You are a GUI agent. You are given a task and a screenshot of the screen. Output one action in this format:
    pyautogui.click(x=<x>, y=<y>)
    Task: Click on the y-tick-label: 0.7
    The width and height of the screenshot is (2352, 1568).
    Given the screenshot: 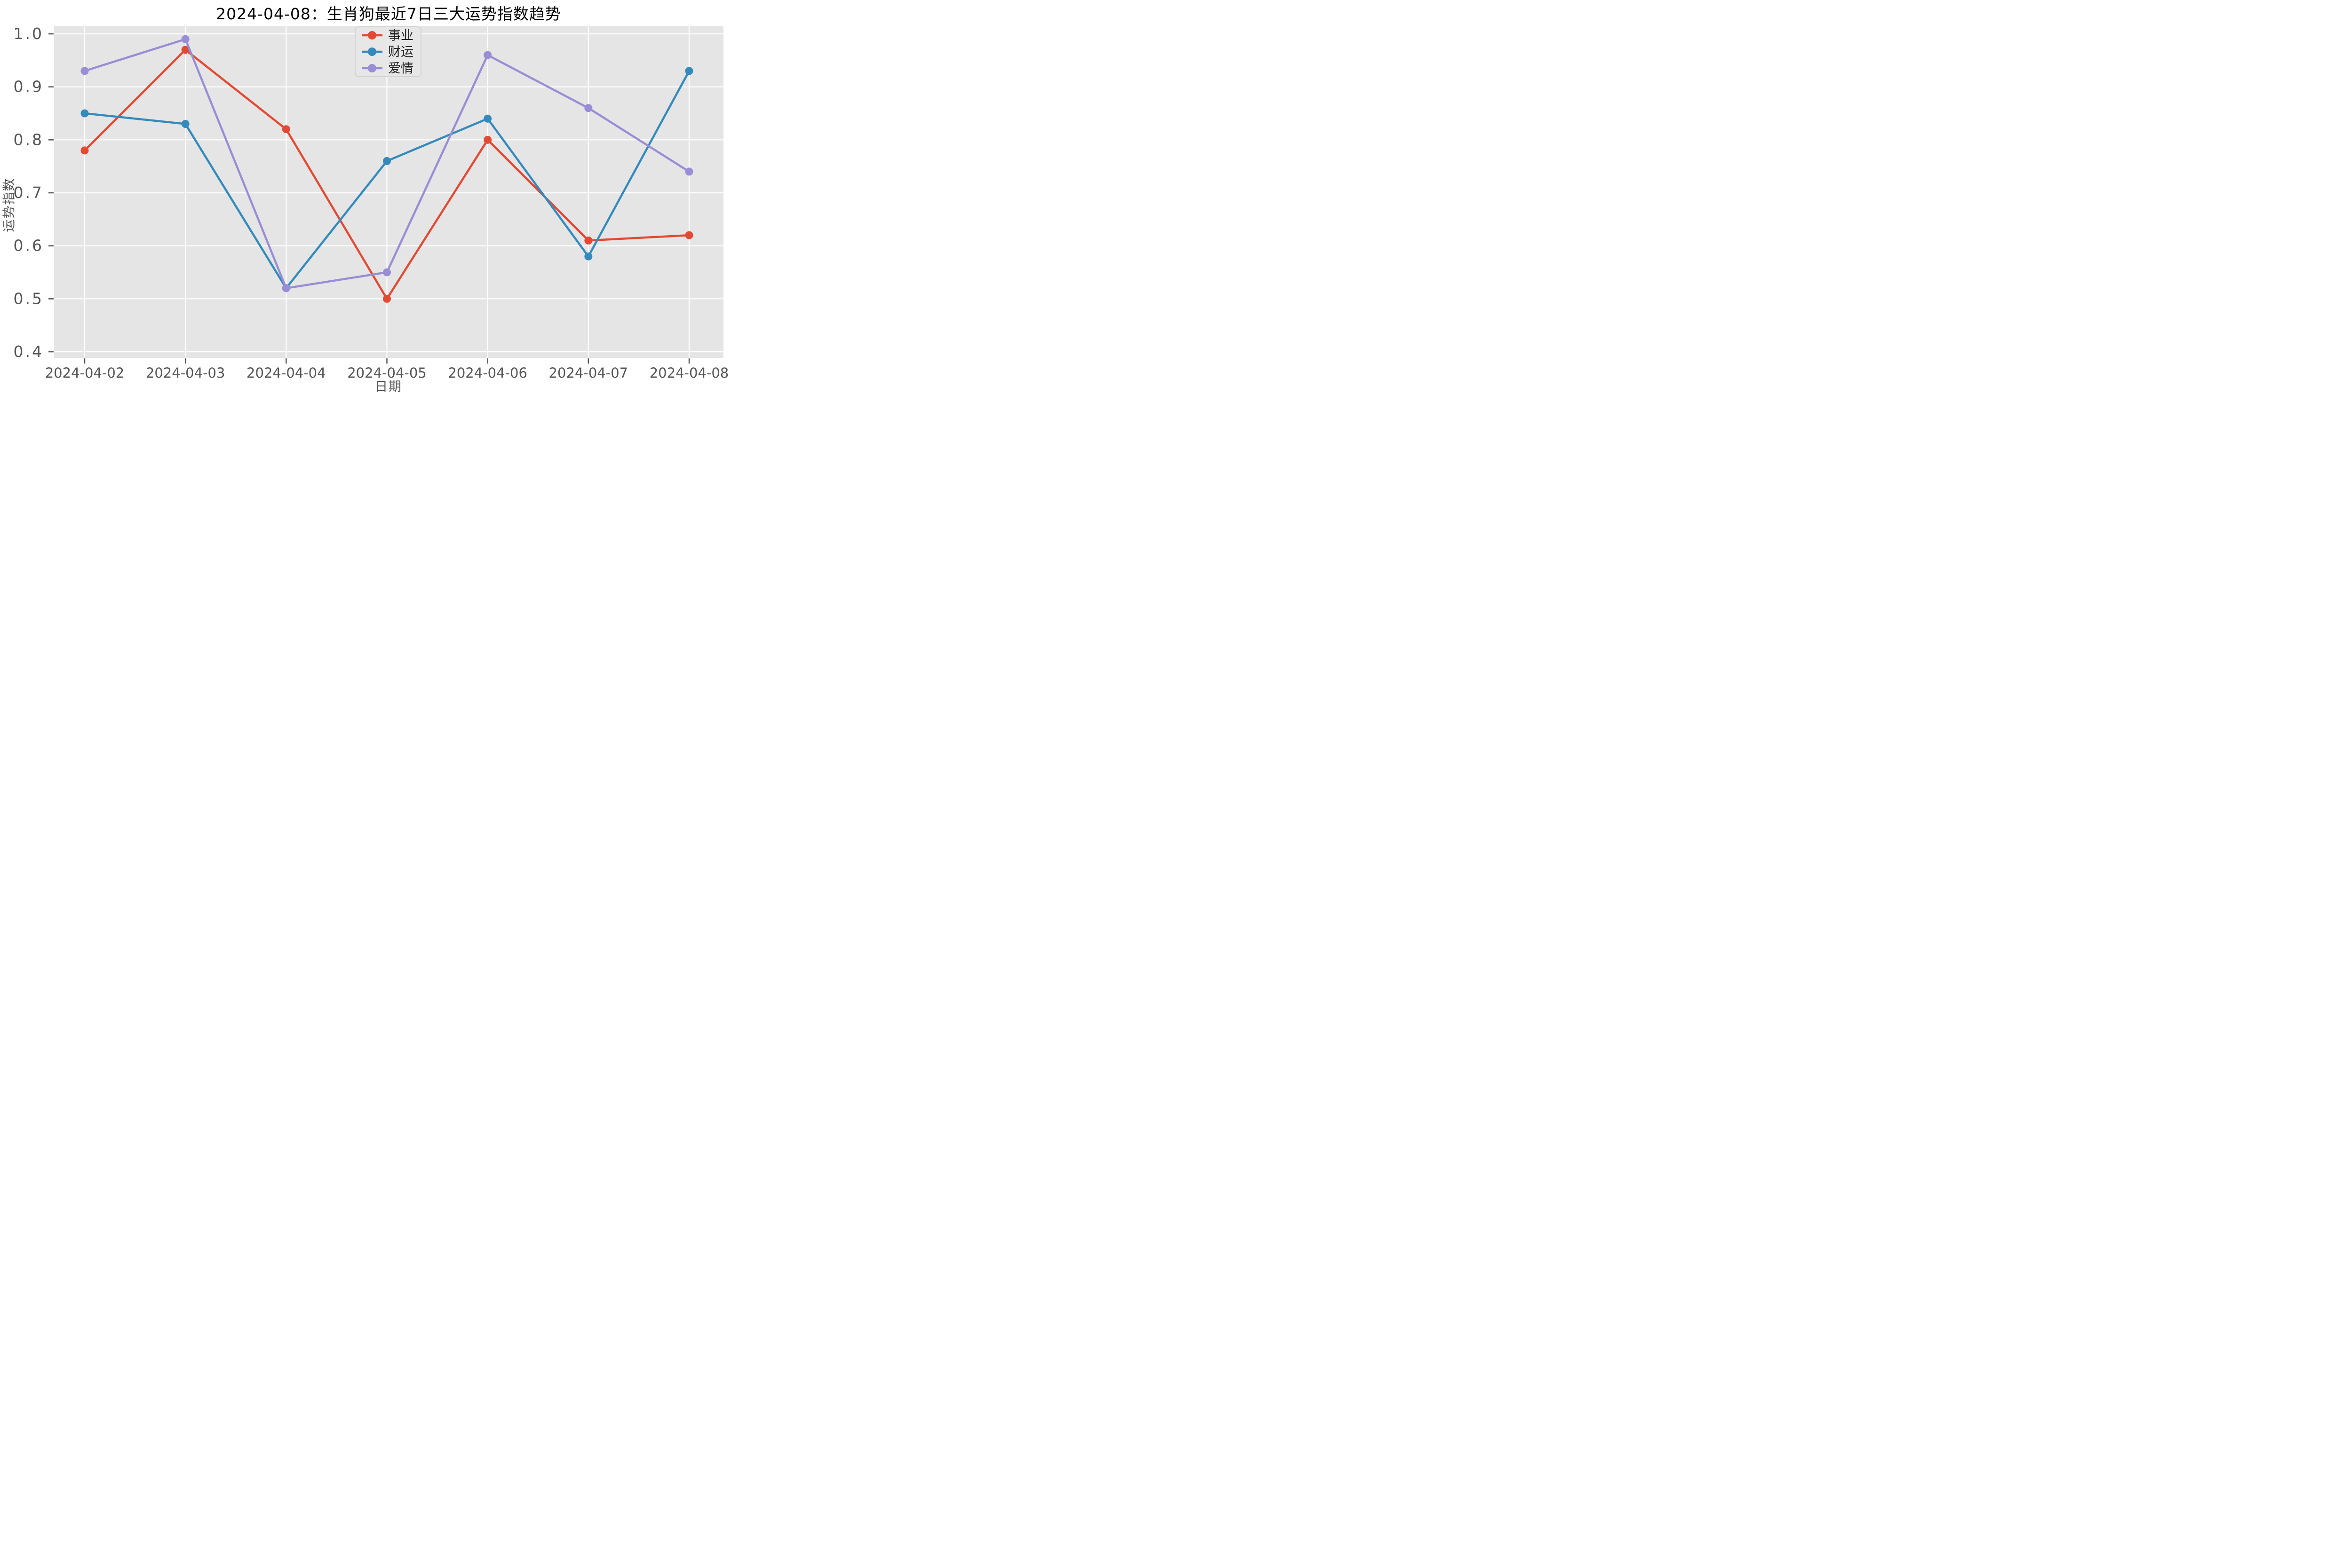 What is the action you would take?
    pyautogui.click(x=29, y=192)
    